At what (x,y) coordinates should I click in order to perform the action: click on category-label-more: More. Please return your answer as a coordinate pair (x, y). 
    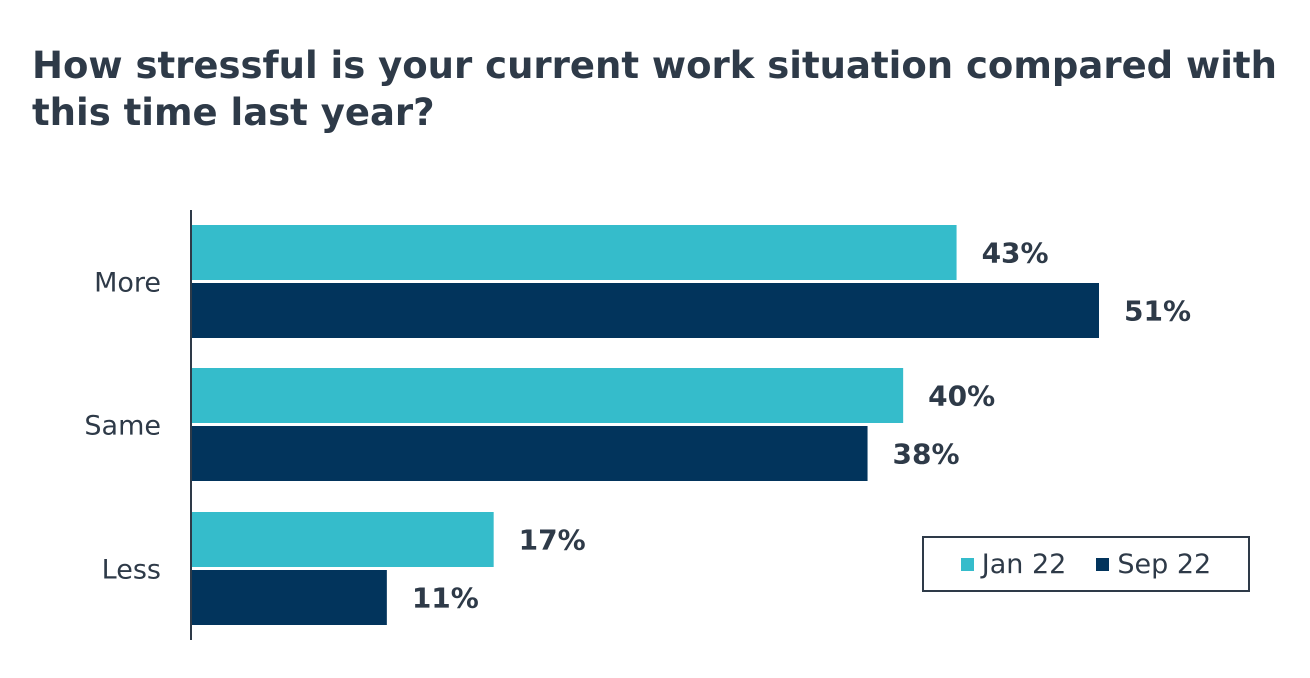
    Looking at the image, I should click on (127, 283).